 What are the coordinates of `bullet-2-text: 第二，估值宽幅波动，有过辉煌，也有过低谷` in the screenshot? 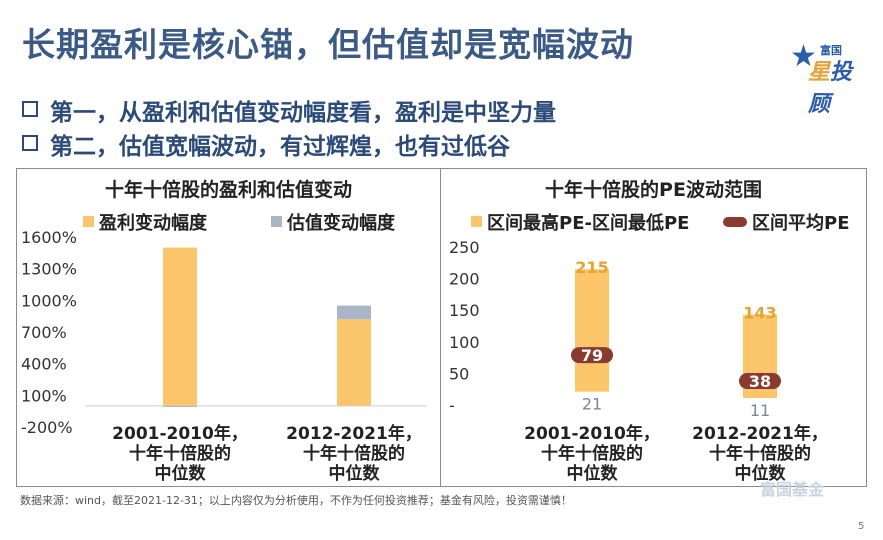 It's located at (280, 147).